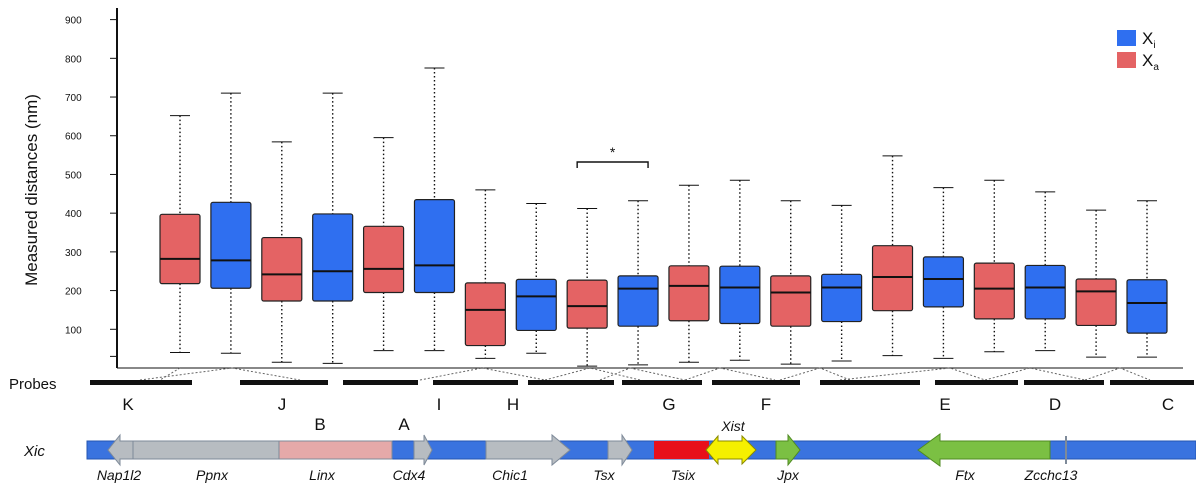 This screenshot has width=1196, height=487. I want to click on legend-swatch-xi, so click(1126, 38).